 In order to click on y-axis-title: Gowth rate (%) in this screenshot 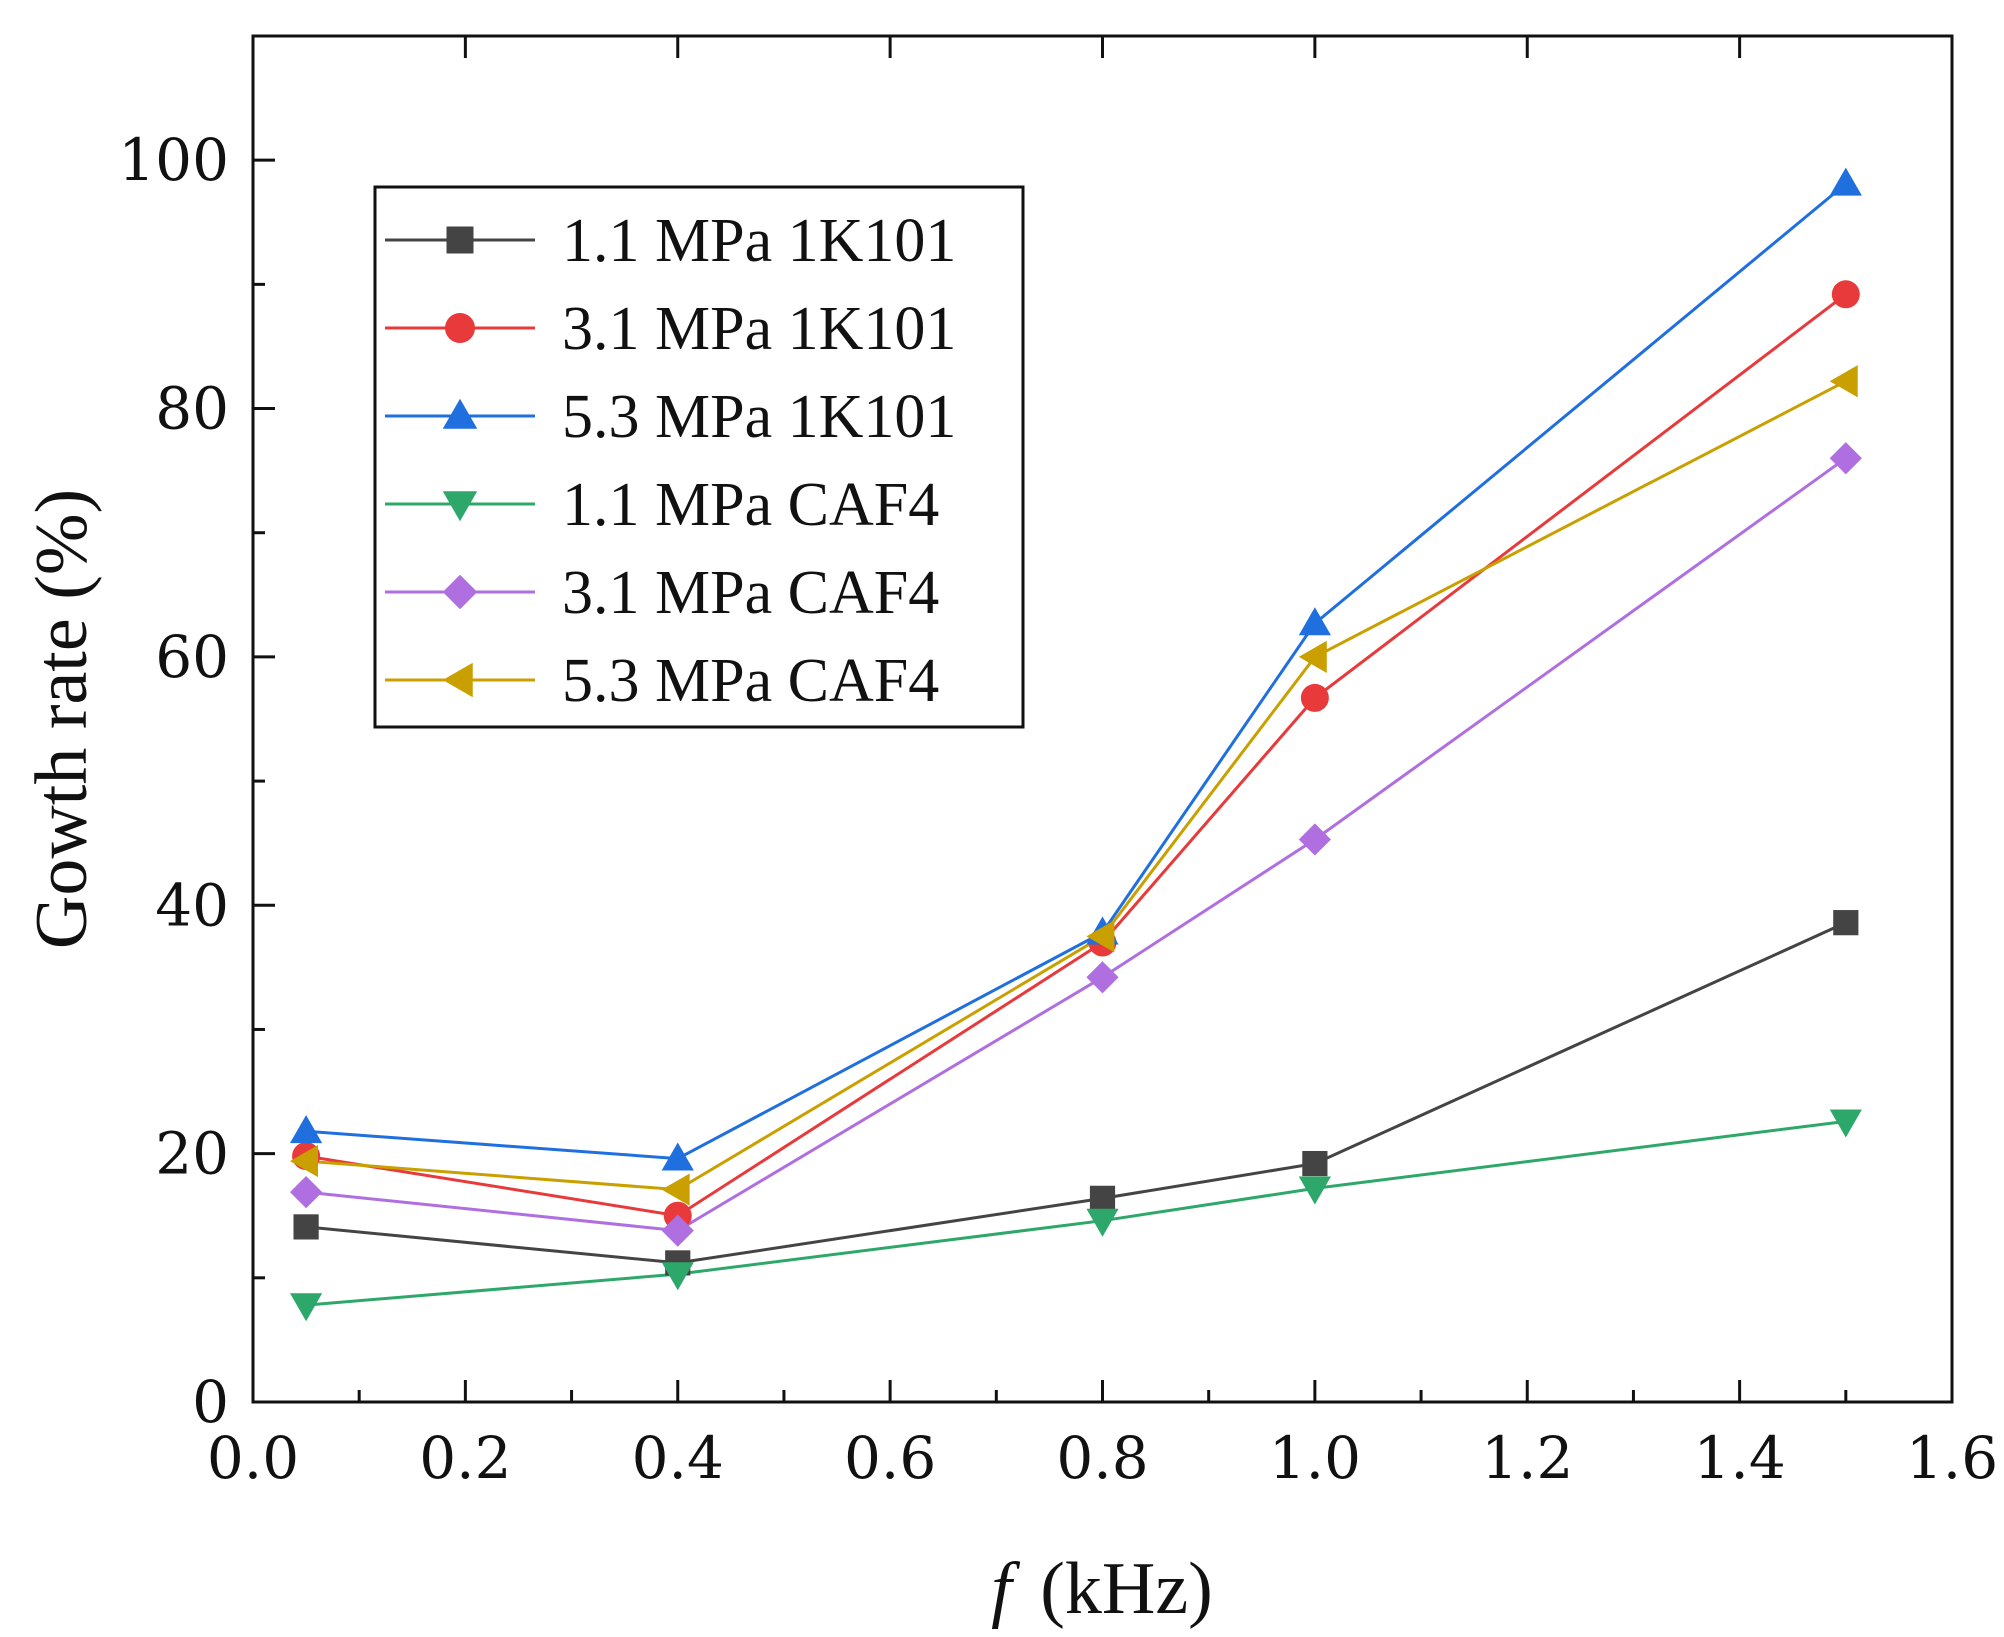, I will do `click(62, 719)`.